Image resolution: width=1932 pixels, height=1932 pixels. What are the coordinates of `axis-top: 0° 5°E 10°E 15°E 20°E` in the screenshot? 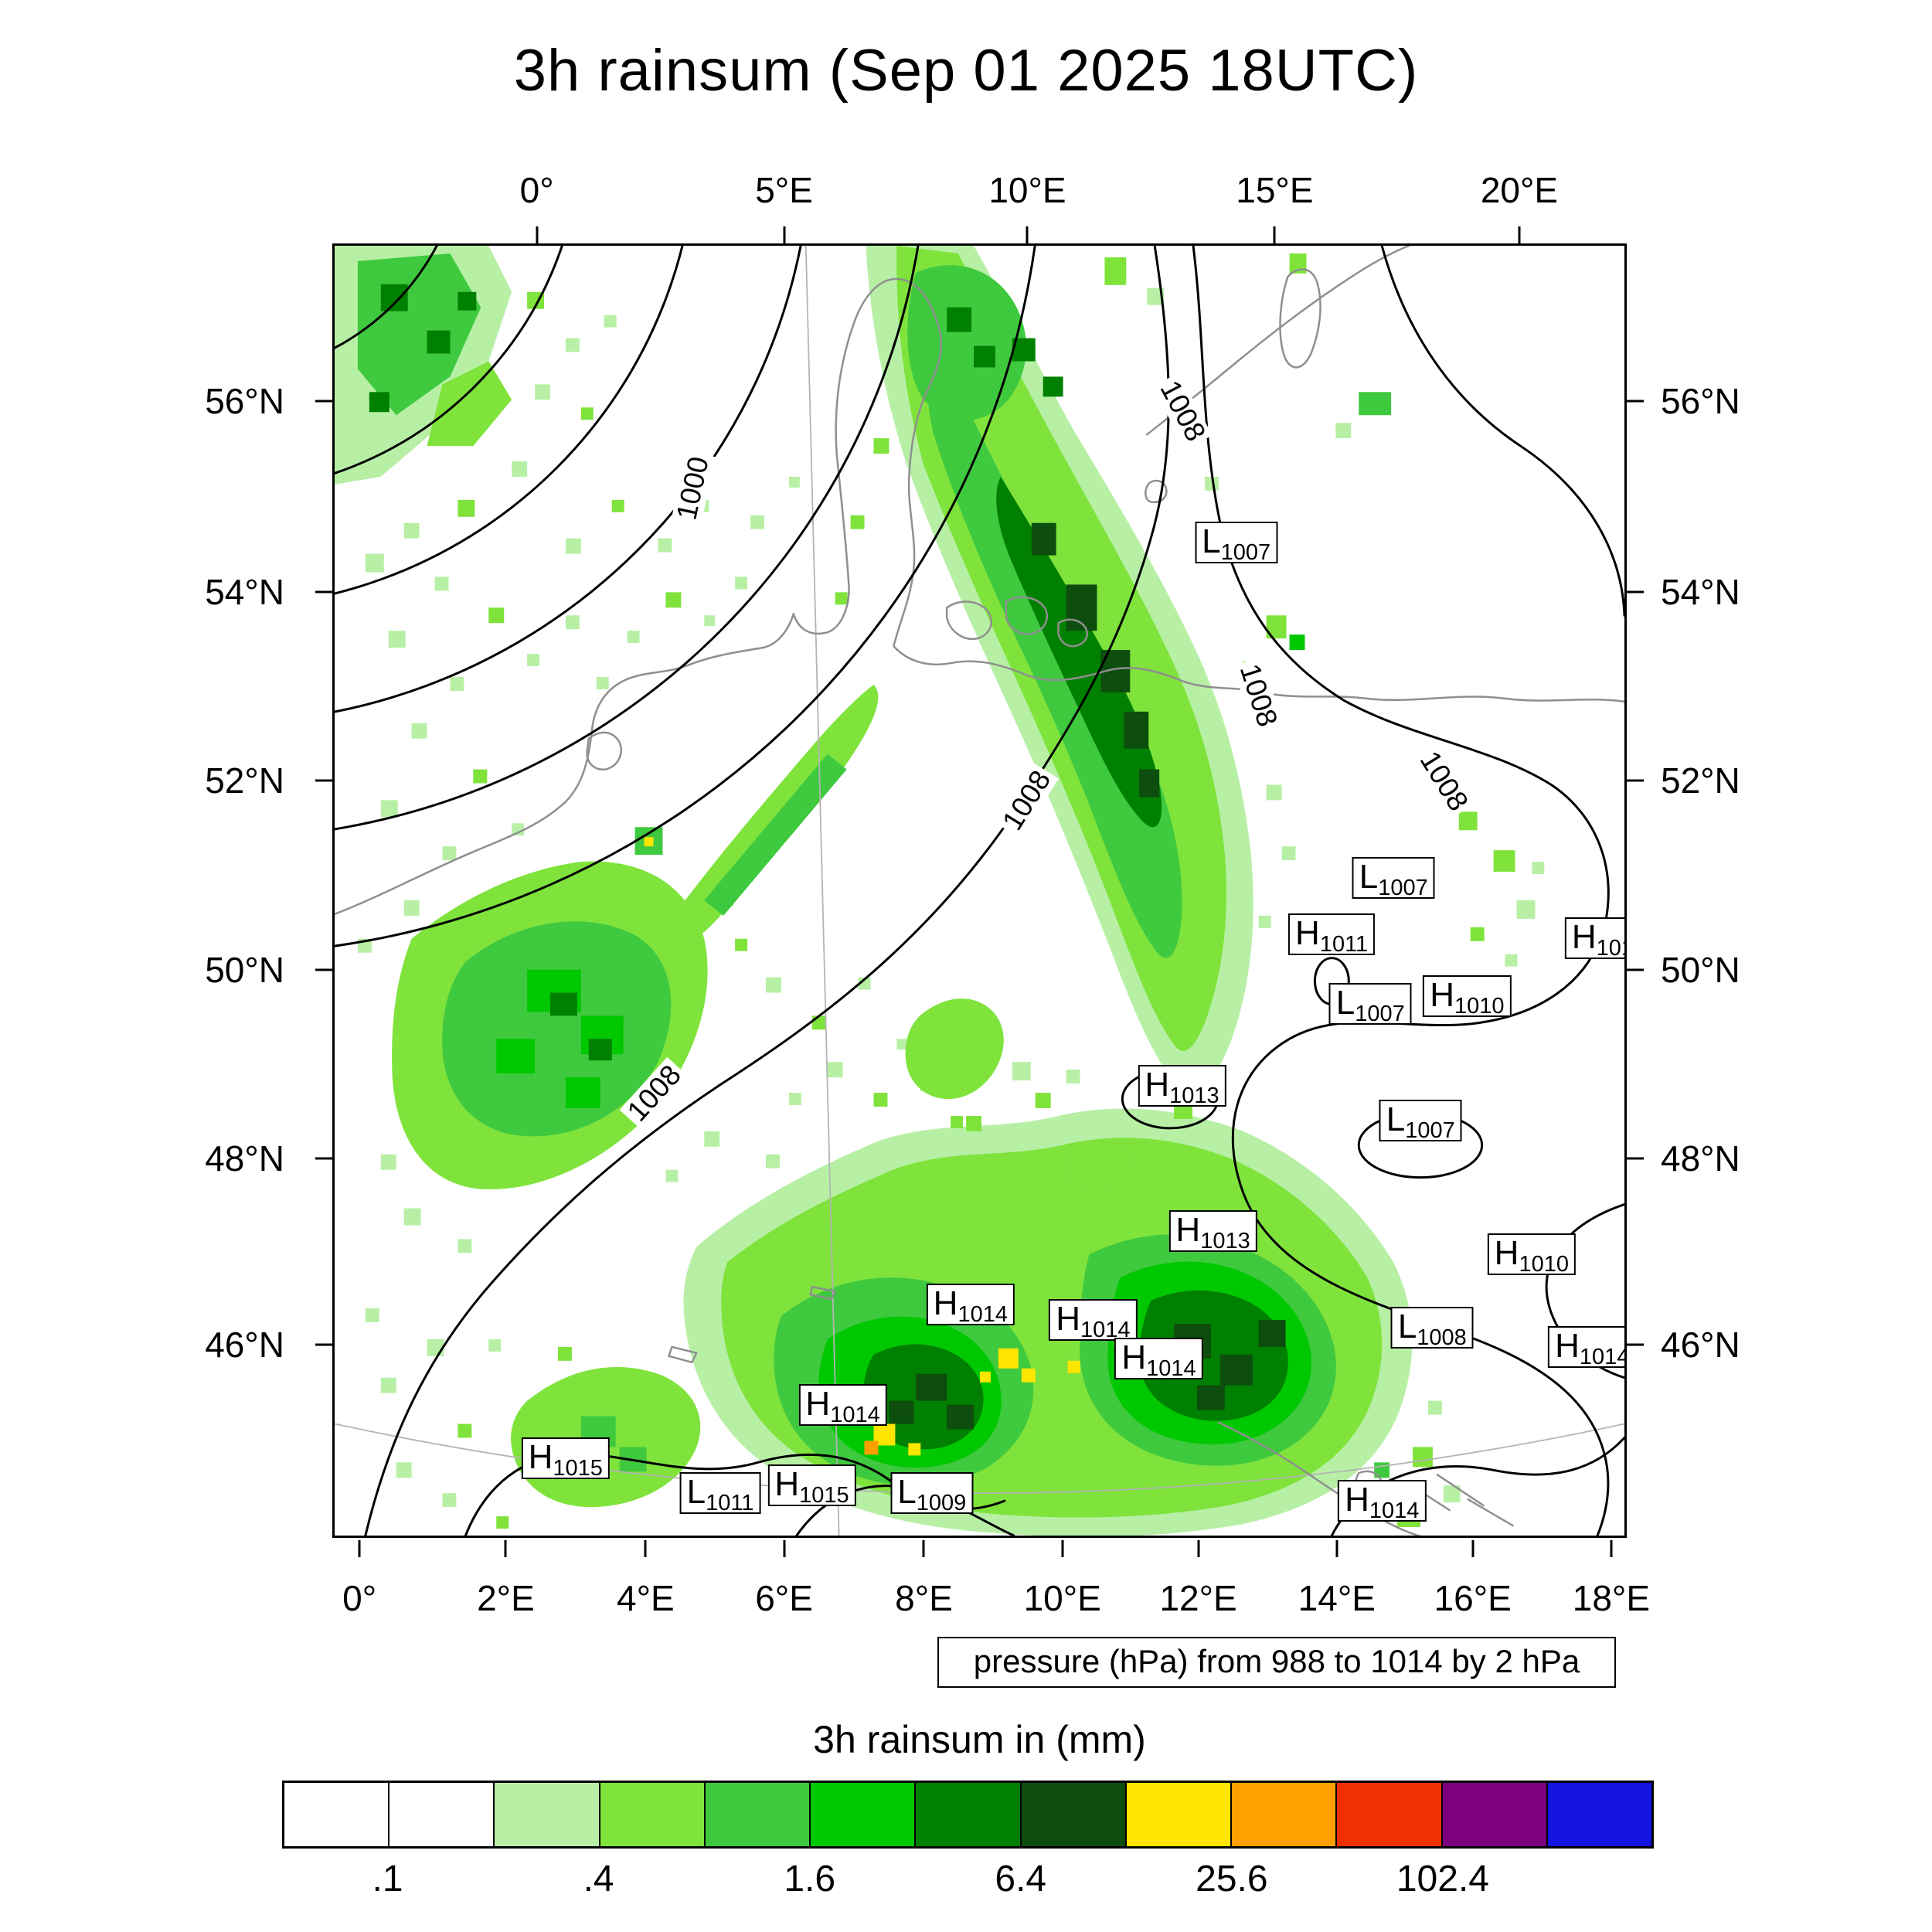 It's located at (979, 194).